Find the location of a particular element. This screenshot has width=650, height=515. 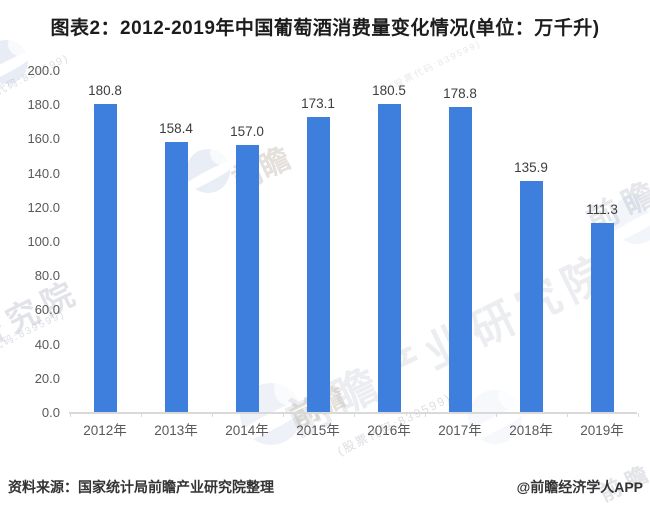

y-axis-tick-label: 100.0 is located at coordinates (43, 241).